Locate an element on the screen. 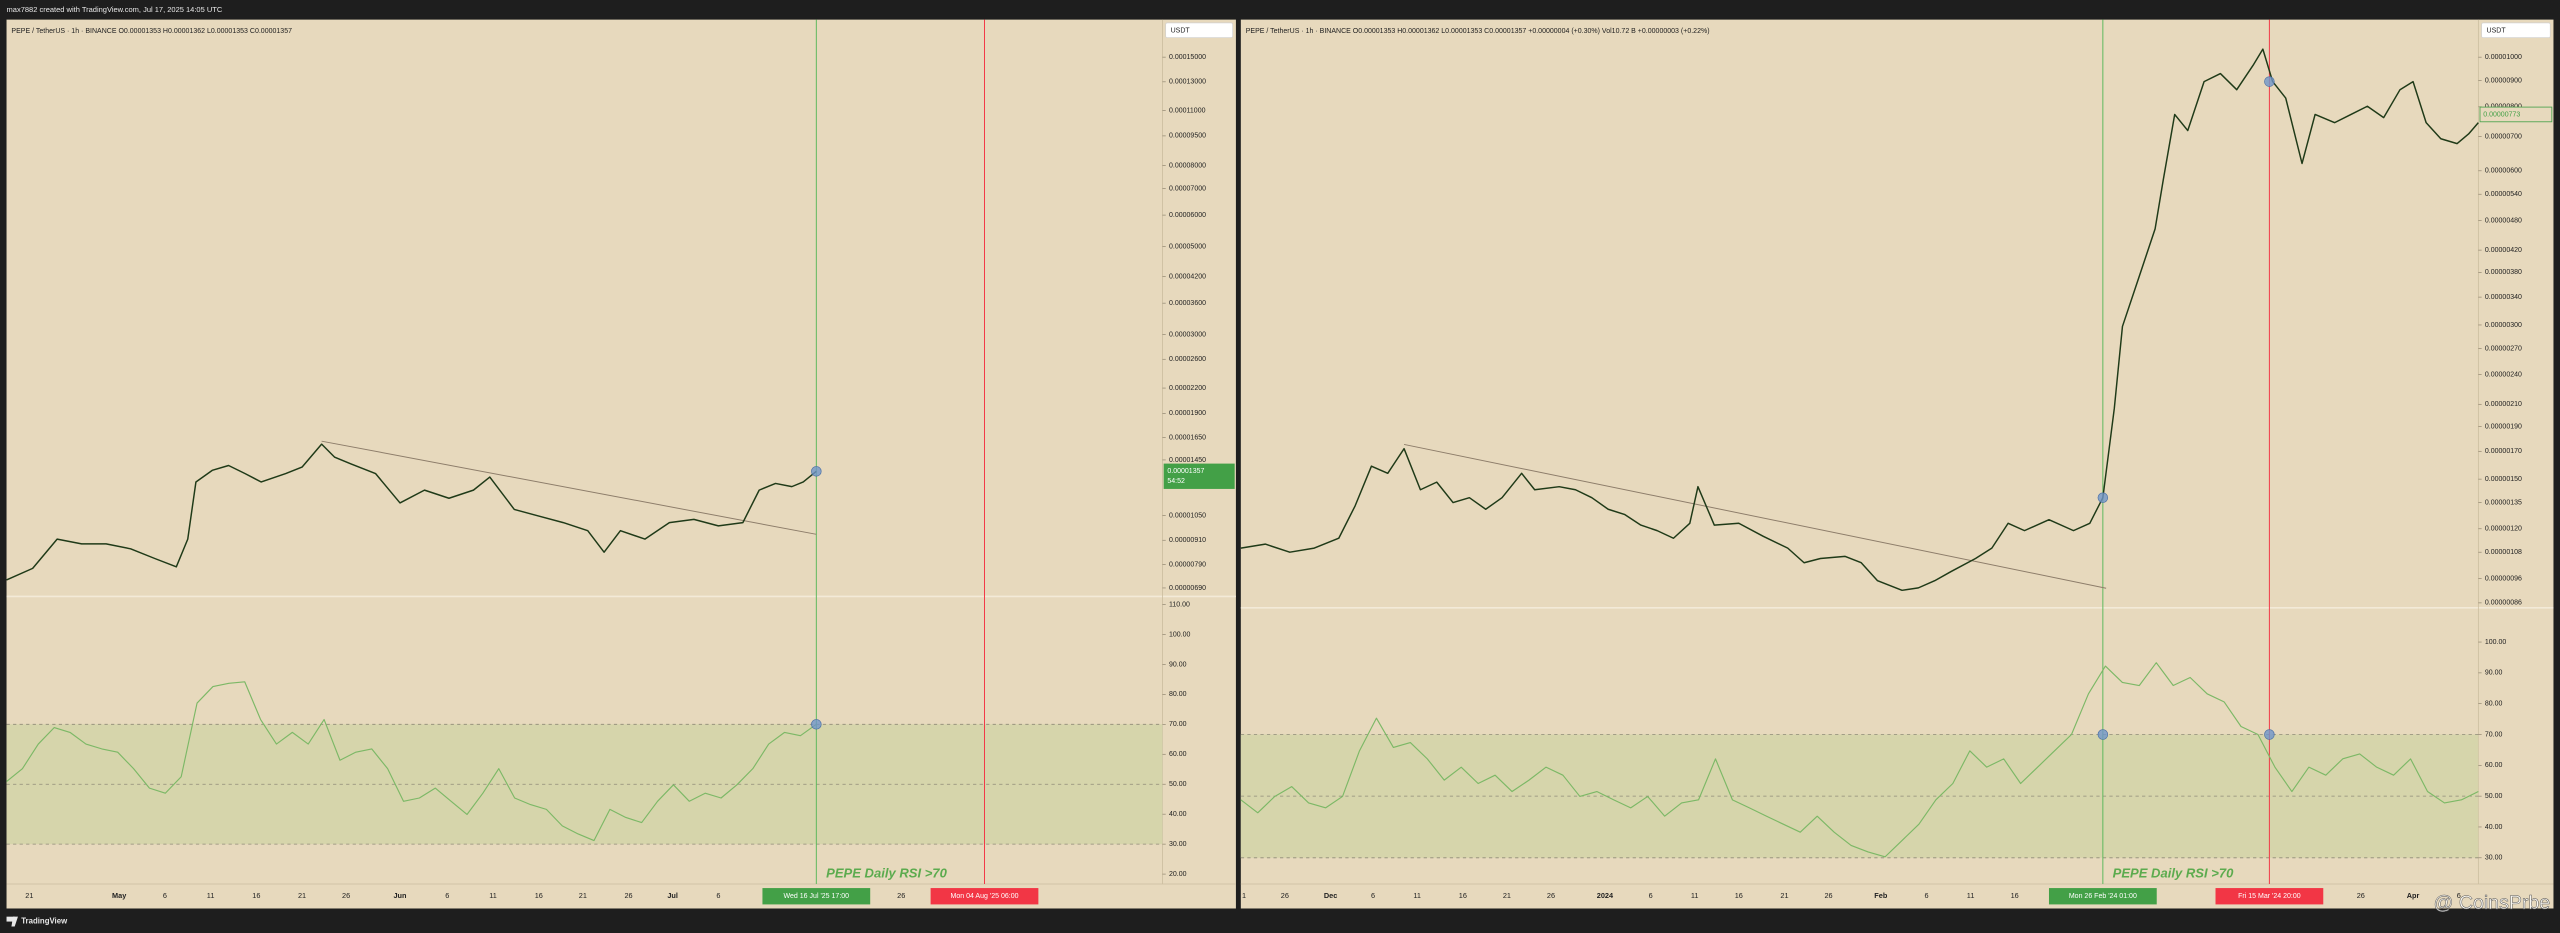 This screenshot has height=933, width=2560. footer-brand: TradingView is located at coordinates (44, 921).